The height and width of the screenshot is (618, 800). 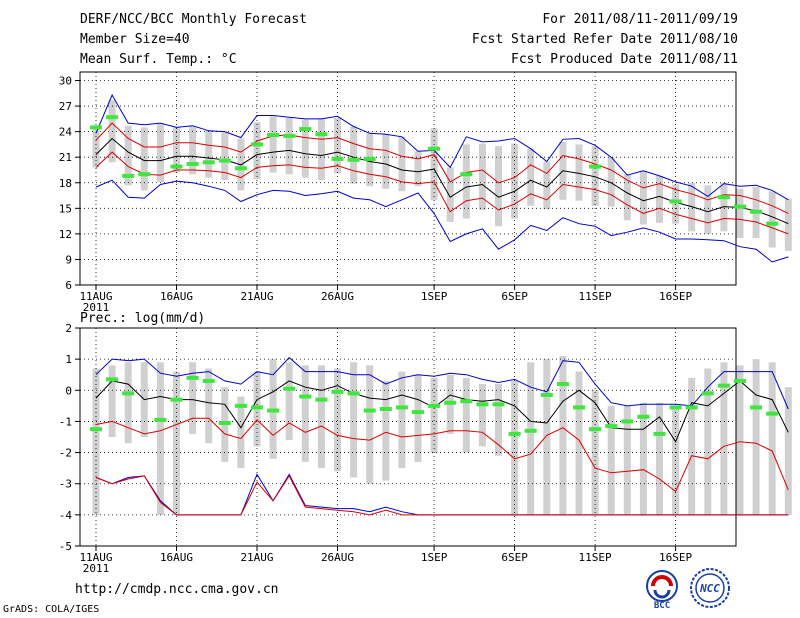 I want to click on footer-url: http://cmdp.ncc.cma.gov.cn, so click(x=177, y=589).